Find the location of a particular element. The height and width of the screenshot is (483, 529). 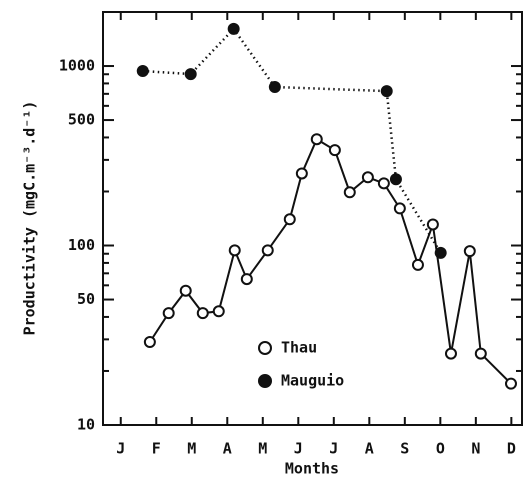

x-tick-label: D is located at coordinates (511, 449).